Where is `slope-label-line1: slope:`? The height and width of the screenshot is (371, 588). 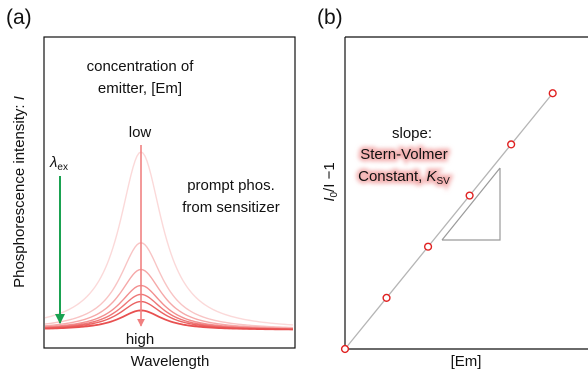 slope-label-line1: slope: is located at coordinates (412, 133).